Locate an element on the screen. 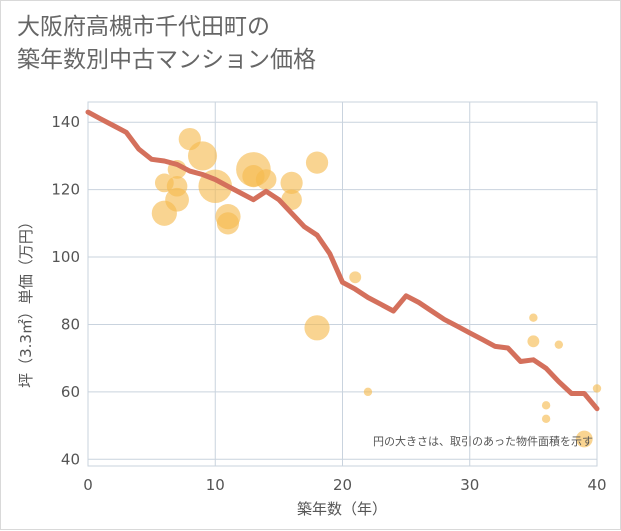  x-axis-title: 築年数（年） is located at coordinates (342, 509).